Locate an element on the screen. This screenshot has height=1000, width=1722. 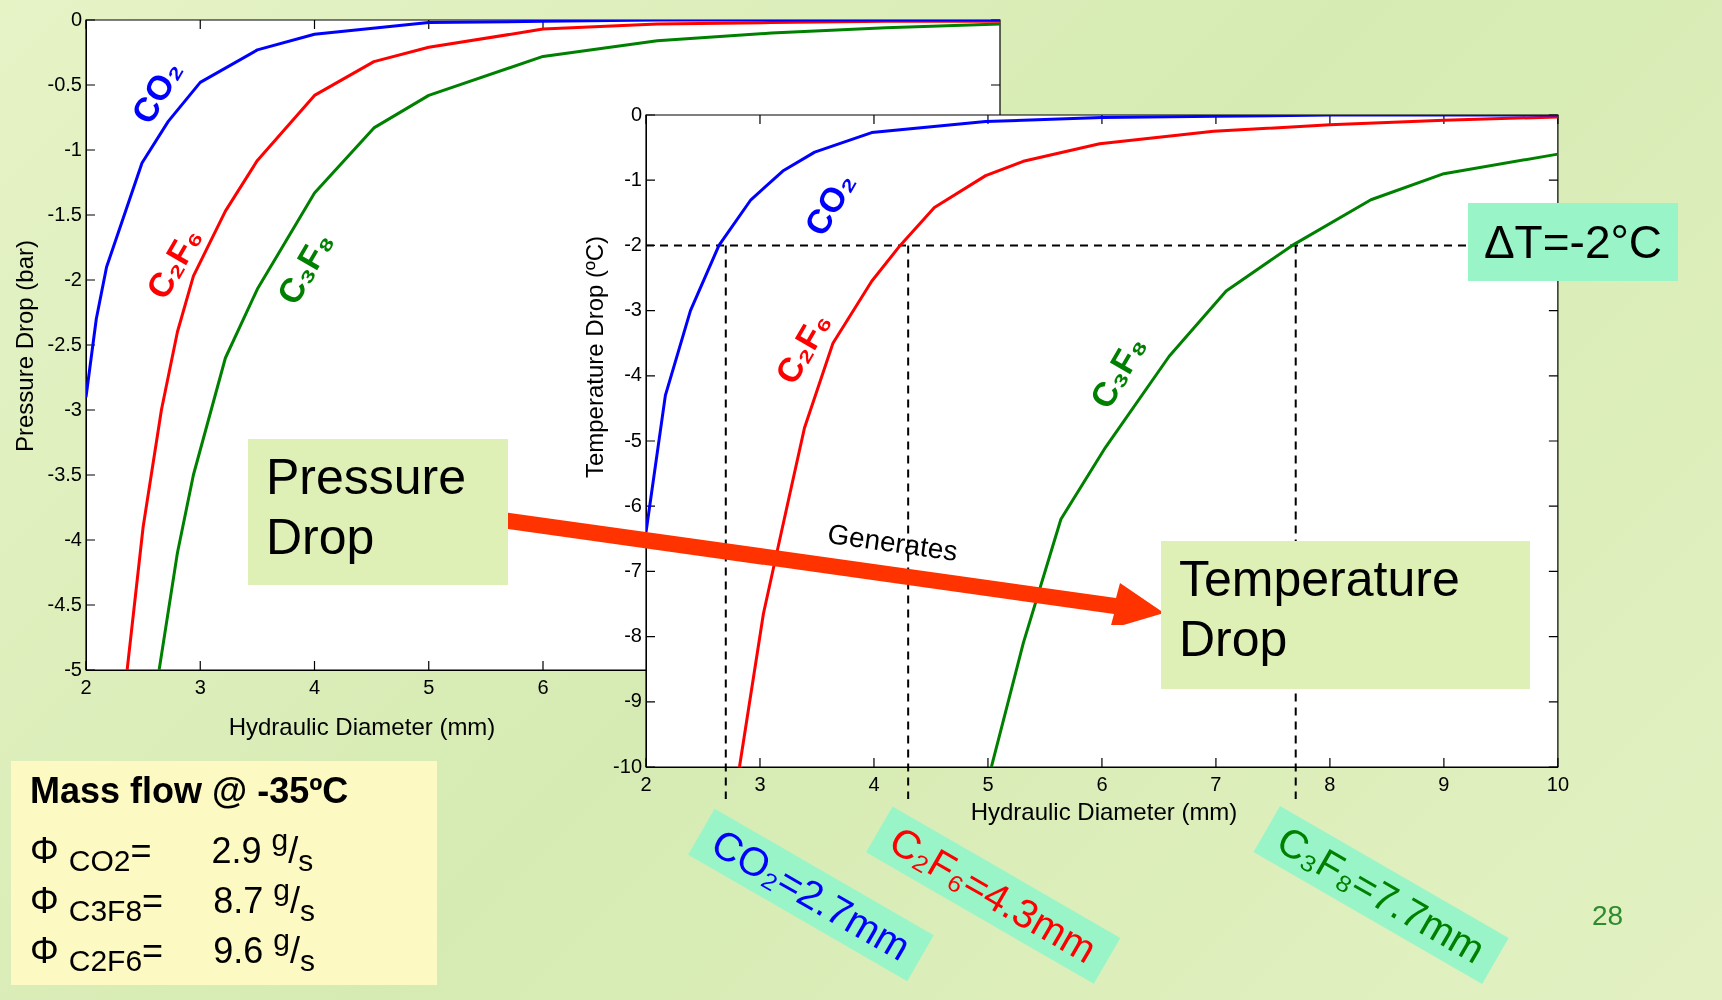
y-tick-label: -8 is located at coordinates (633, 635).